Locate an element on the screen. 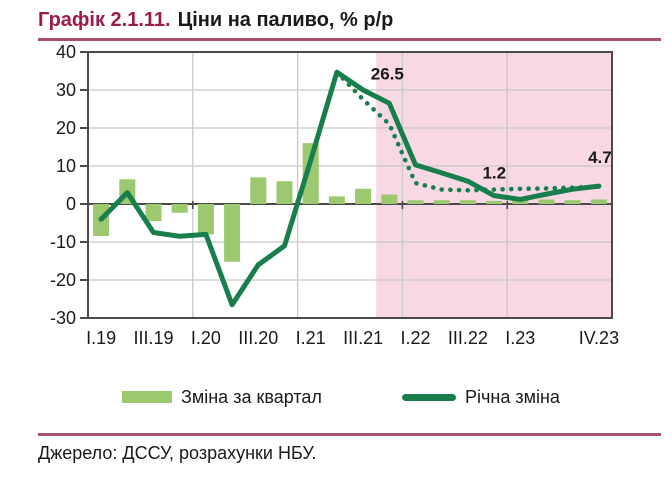  y-axis-label: 30 is located at coordinates (66, 90).